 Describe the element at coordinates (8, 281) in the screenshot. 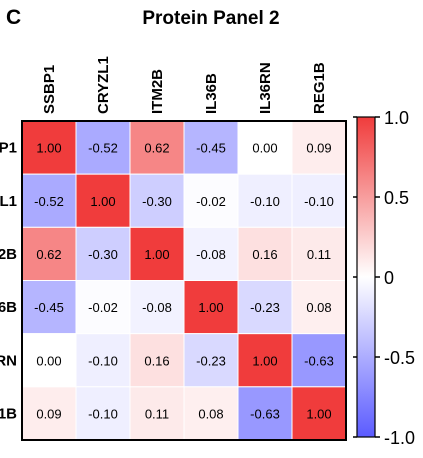

I see `row-labels: P1 L1 2B 6B RN 1B` at that location.